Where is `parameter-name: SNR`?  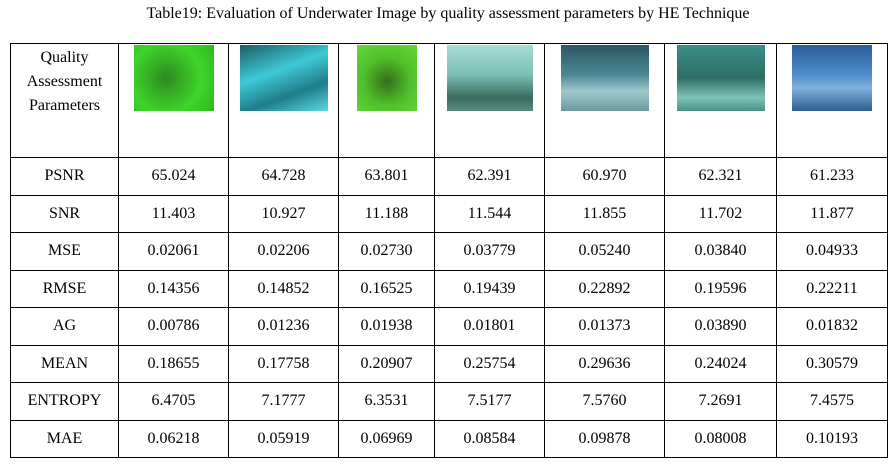
parameter-name: SNR is located at coordinates (64, 213).